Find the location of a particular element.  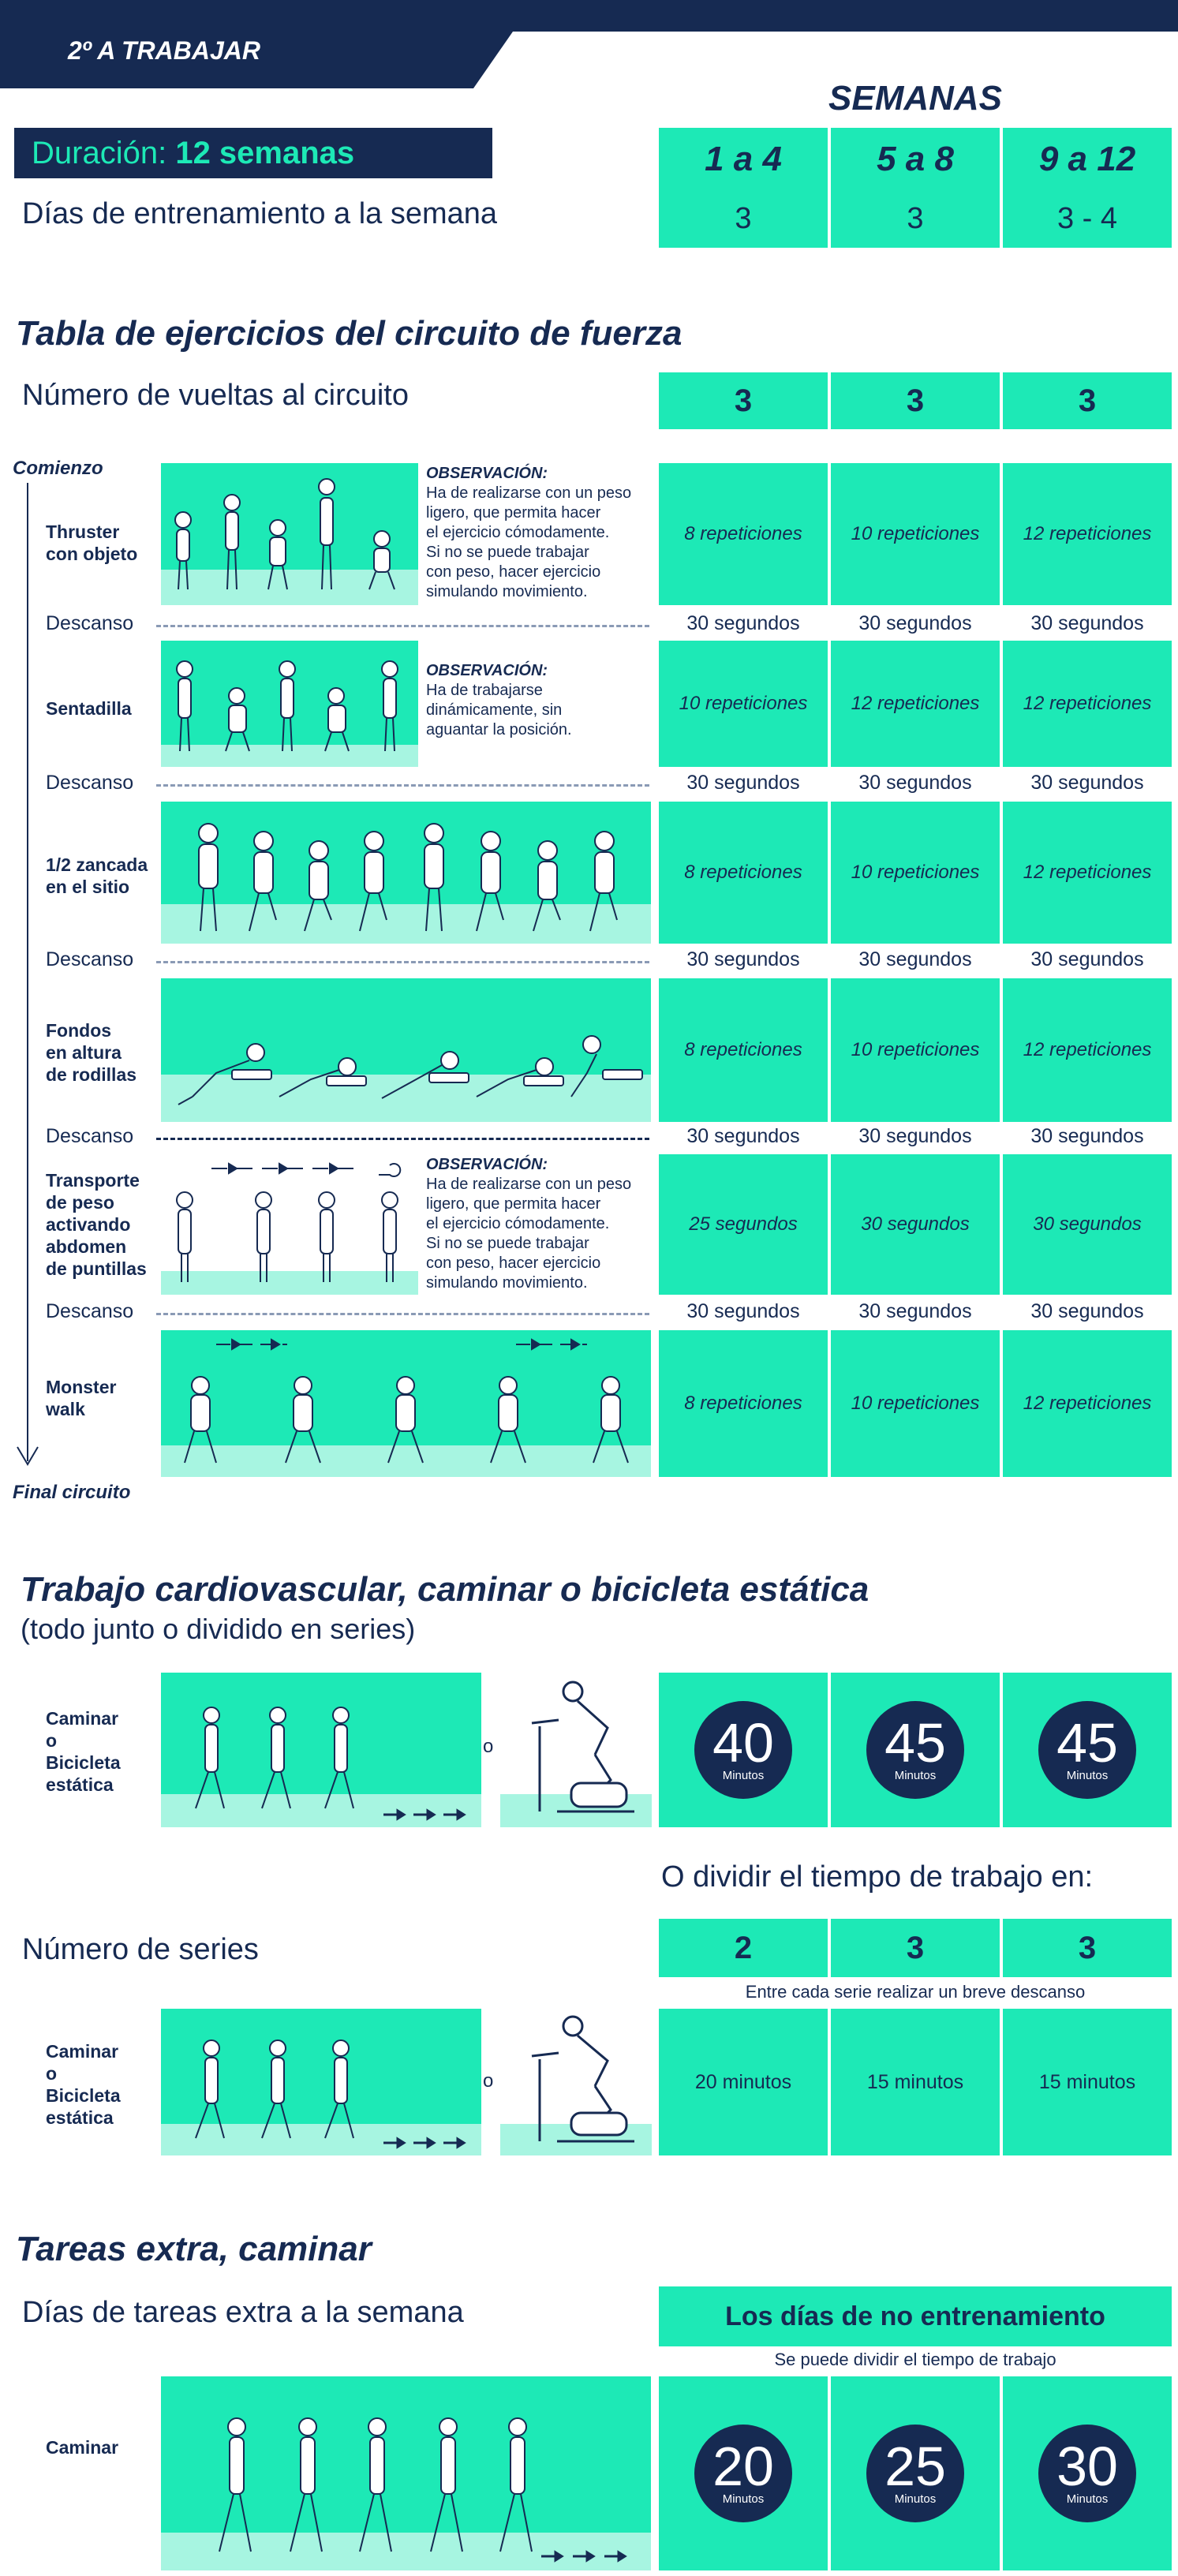

thruster-value-2: 10 repeticiones is located at coordinates (915, 534).